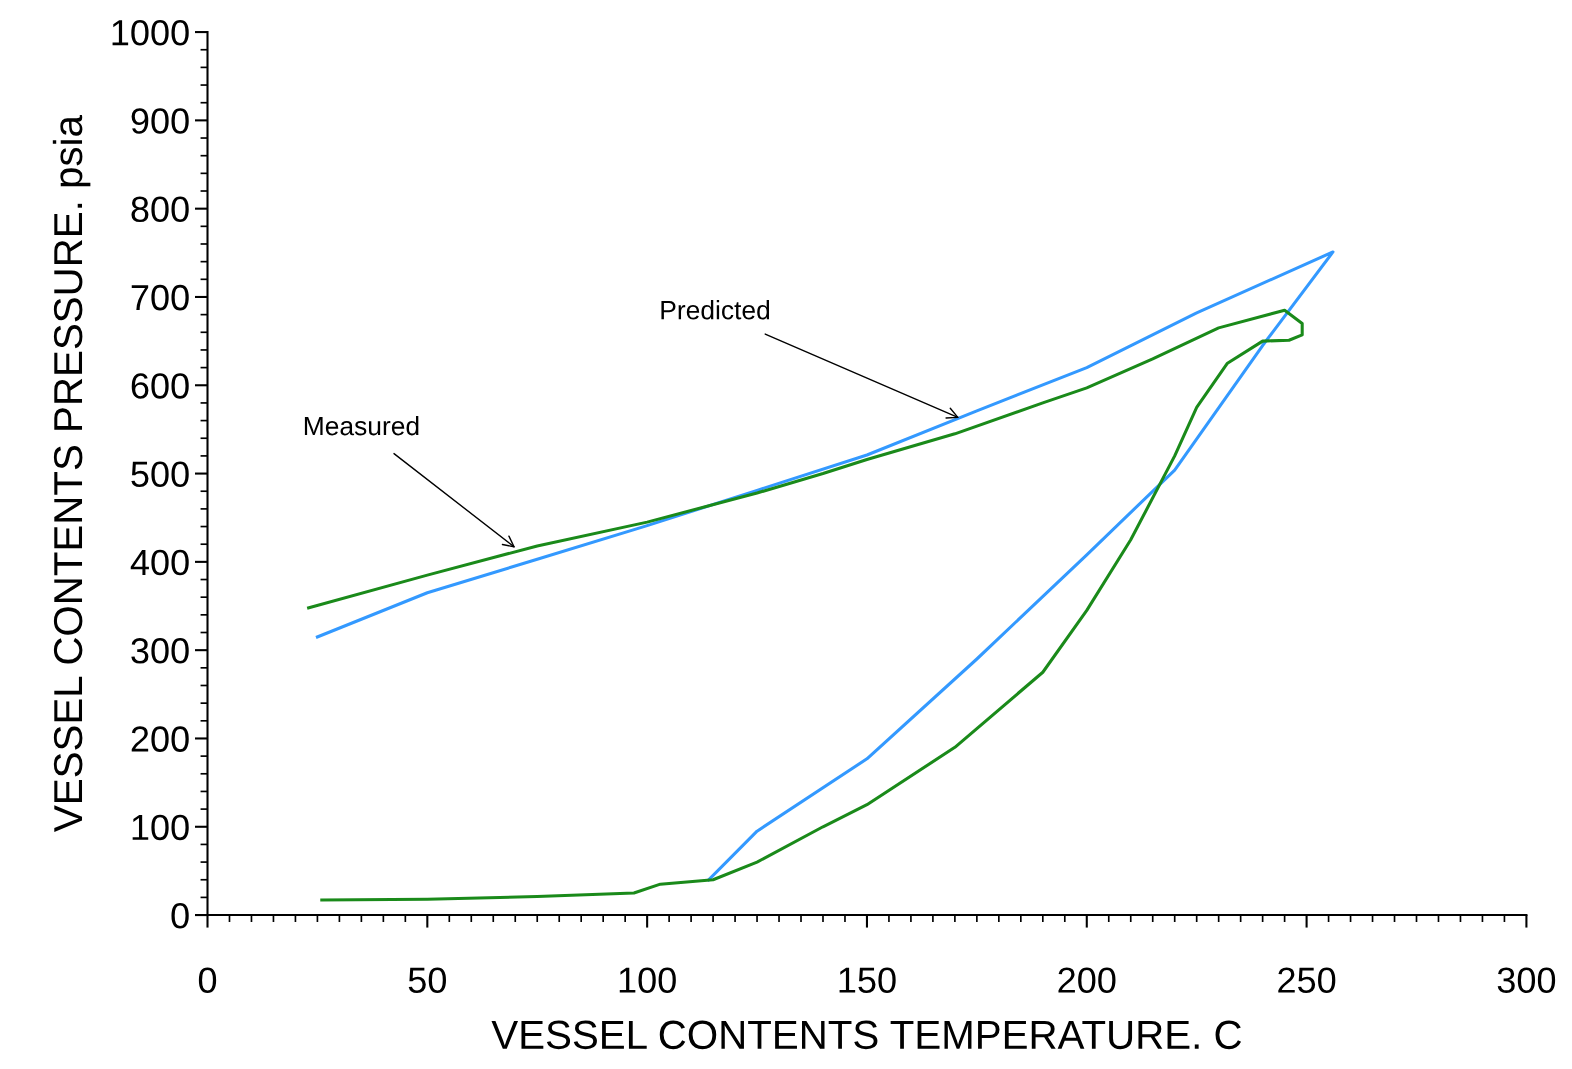  Describe the element at coordinates (180, 915) in the screenshot. I see `y-tick-label: 0` at that location.